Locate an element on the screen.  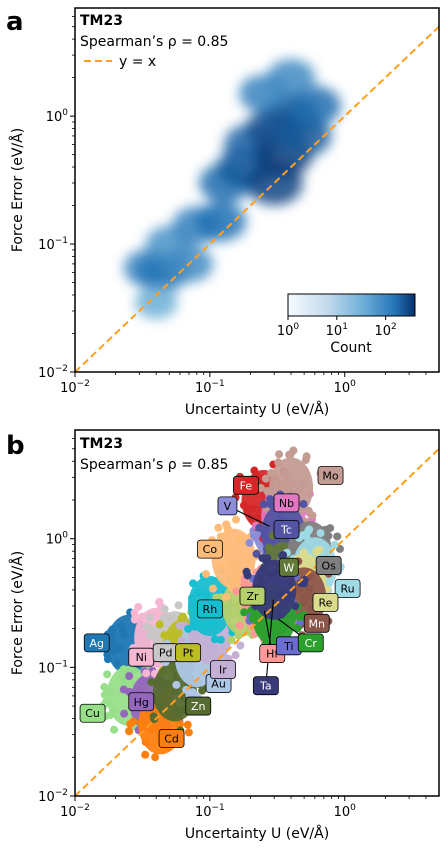
element-label-co: Co is located at coordinates (209, 549).